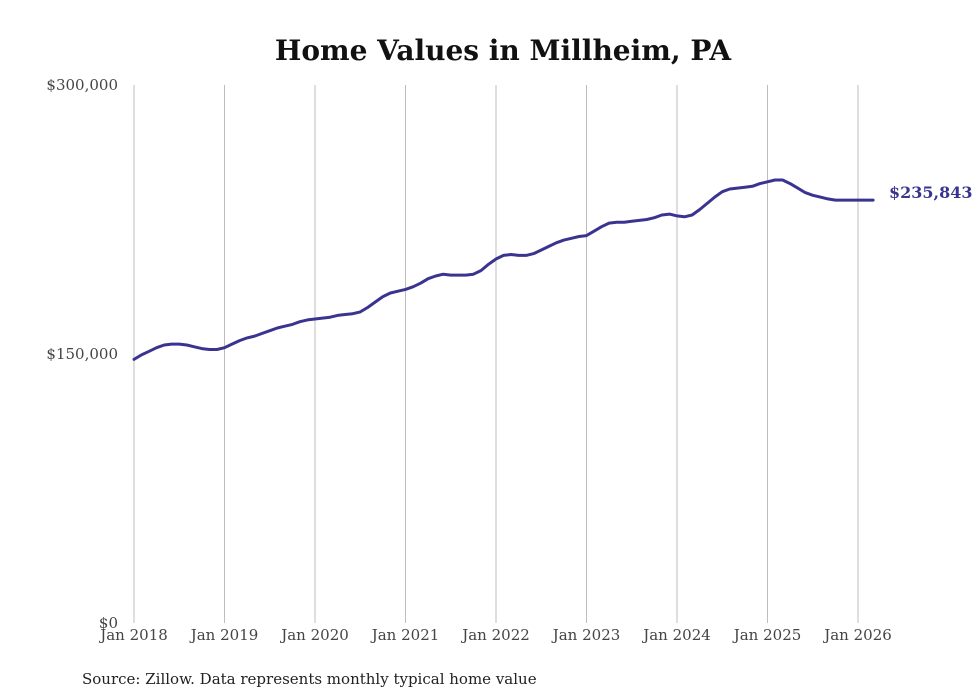 The width and height of the screenshot is (980, 699). I want to click on x-tick-label: Jan 2020, so click(314, 635).